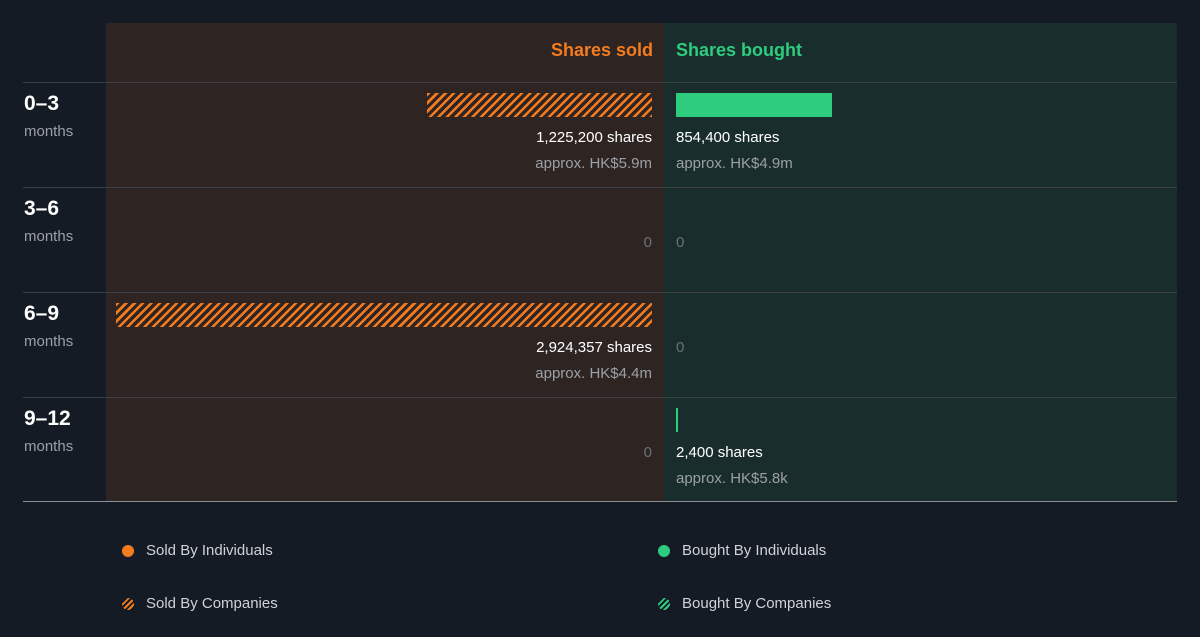 The width and height of the screenshot is (1200, 637). What do you see at coordinates (664, 603) in the screenshot?
I see `green-hatch-icon` at bounding box center [664, 603].